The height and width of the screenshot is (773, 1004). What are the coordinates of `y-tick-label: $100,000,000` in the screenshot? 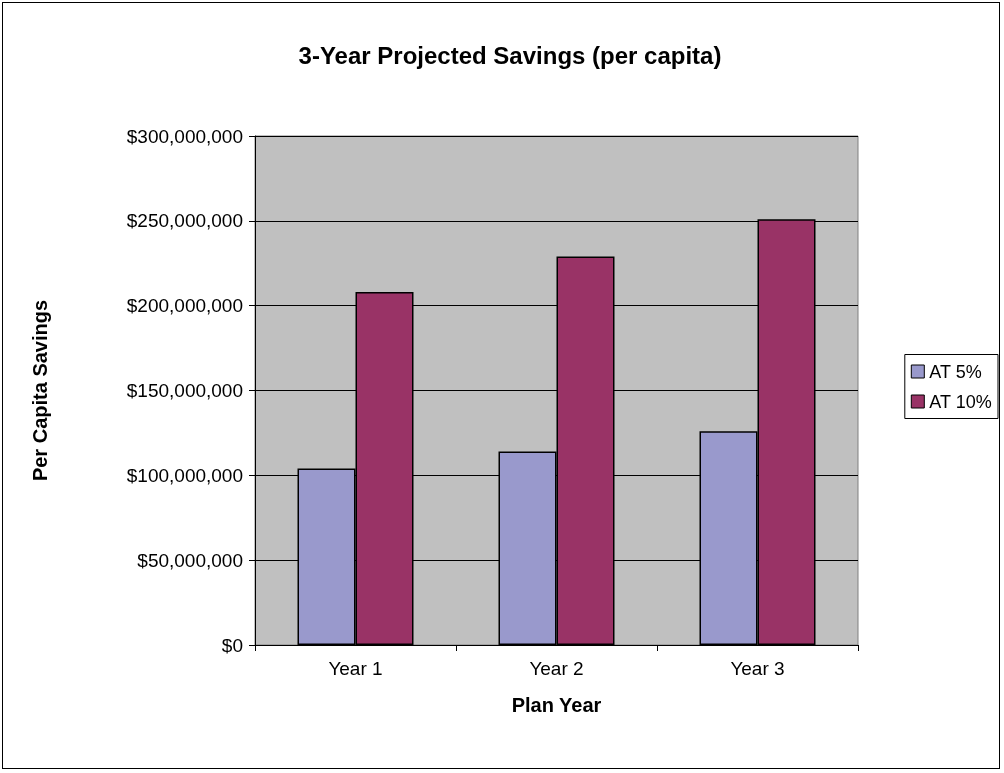 It's located at (184, 475).